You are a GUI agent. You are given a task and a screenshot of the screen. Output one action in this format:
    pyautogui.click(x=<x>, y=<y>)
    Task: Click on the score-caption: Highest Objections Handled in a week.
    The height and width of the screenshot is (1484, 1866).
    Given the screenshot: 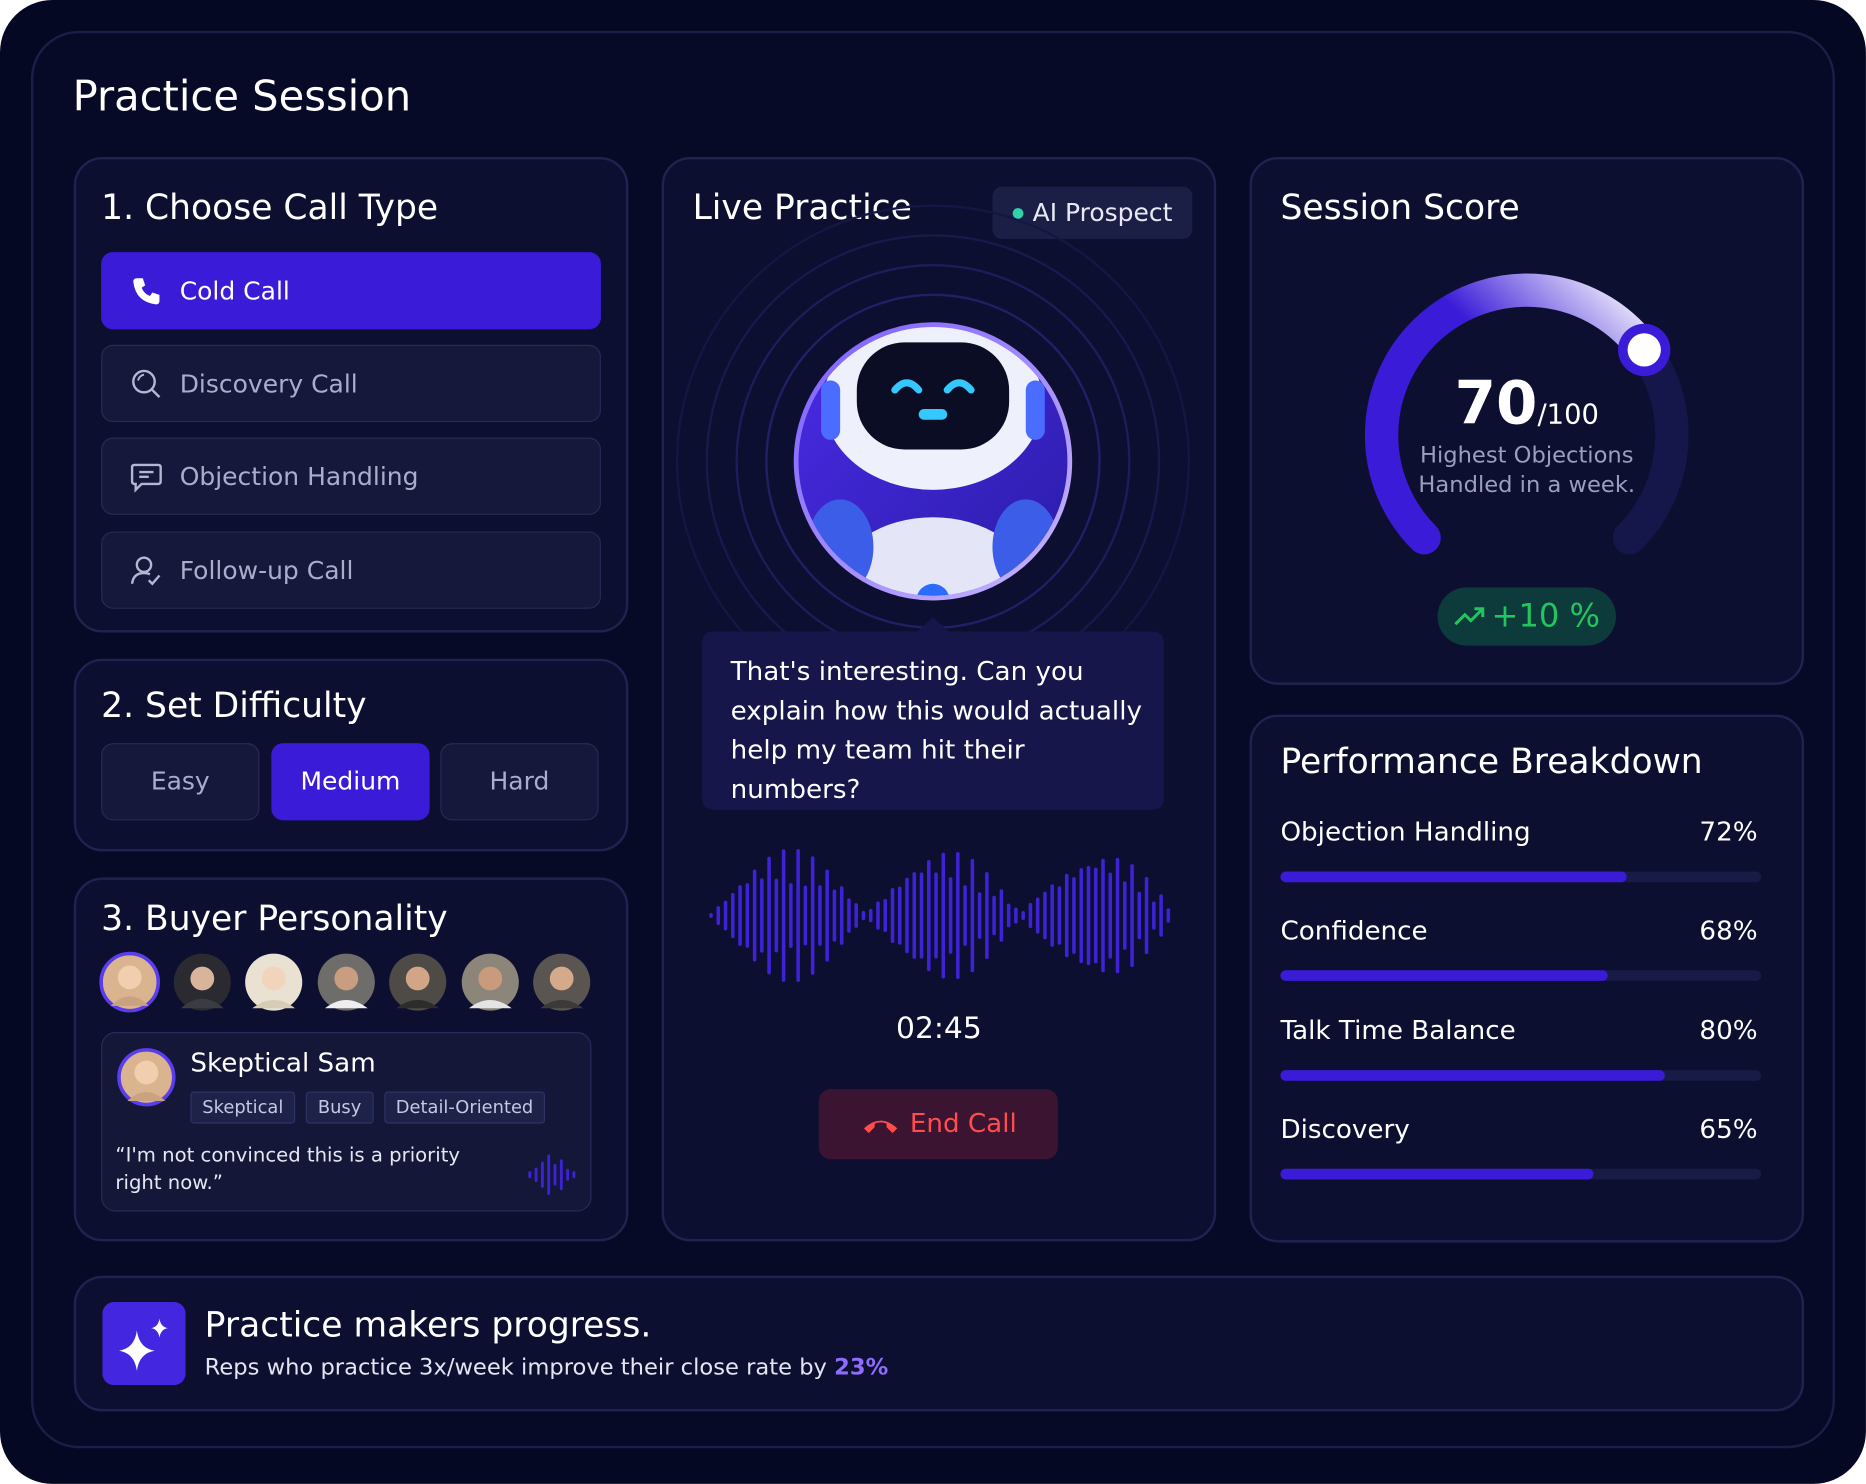 What is the action you would take?
    pyautogui.click(x=1527, y=470)
    